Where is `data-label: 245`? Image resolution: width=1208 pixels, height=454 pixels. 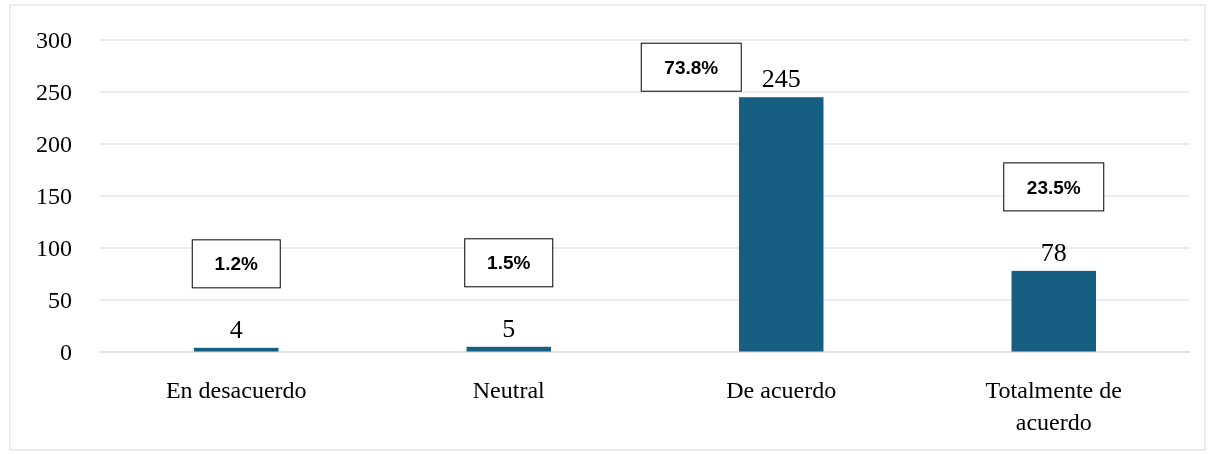 data-label: 245 is located at coordinates (781, 79).